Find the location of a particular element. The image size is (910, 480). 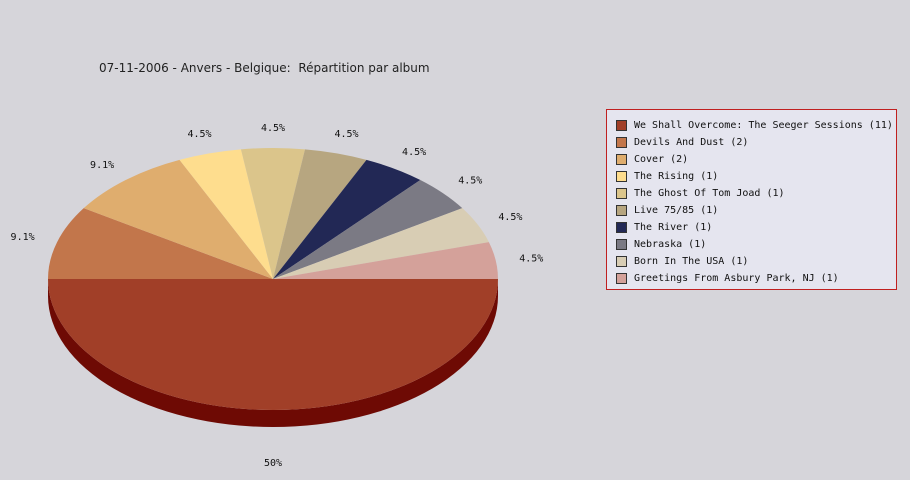

legend-item: Live 75/85 (1) is located at coordinates (756, 210).